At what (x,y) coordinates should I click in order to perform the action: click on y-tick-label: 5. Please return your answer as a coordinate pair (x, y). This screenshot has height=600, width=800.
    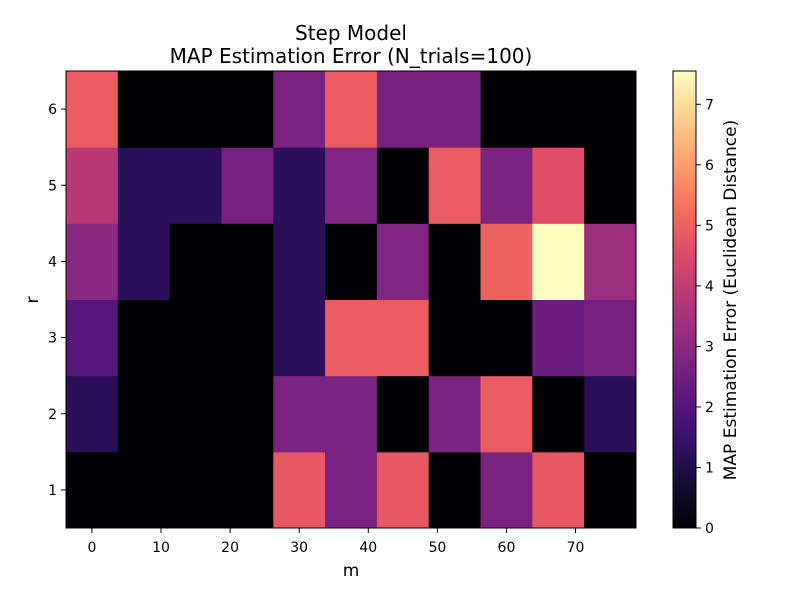
    Looking at the image, I should click on (52, 186).